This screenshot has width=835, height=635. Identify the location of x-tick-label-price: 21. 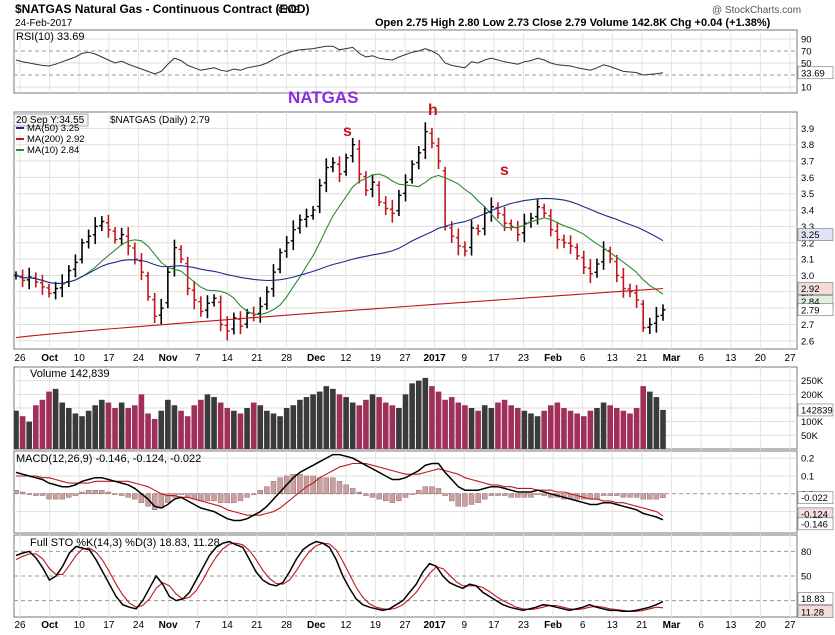
(257, 358).